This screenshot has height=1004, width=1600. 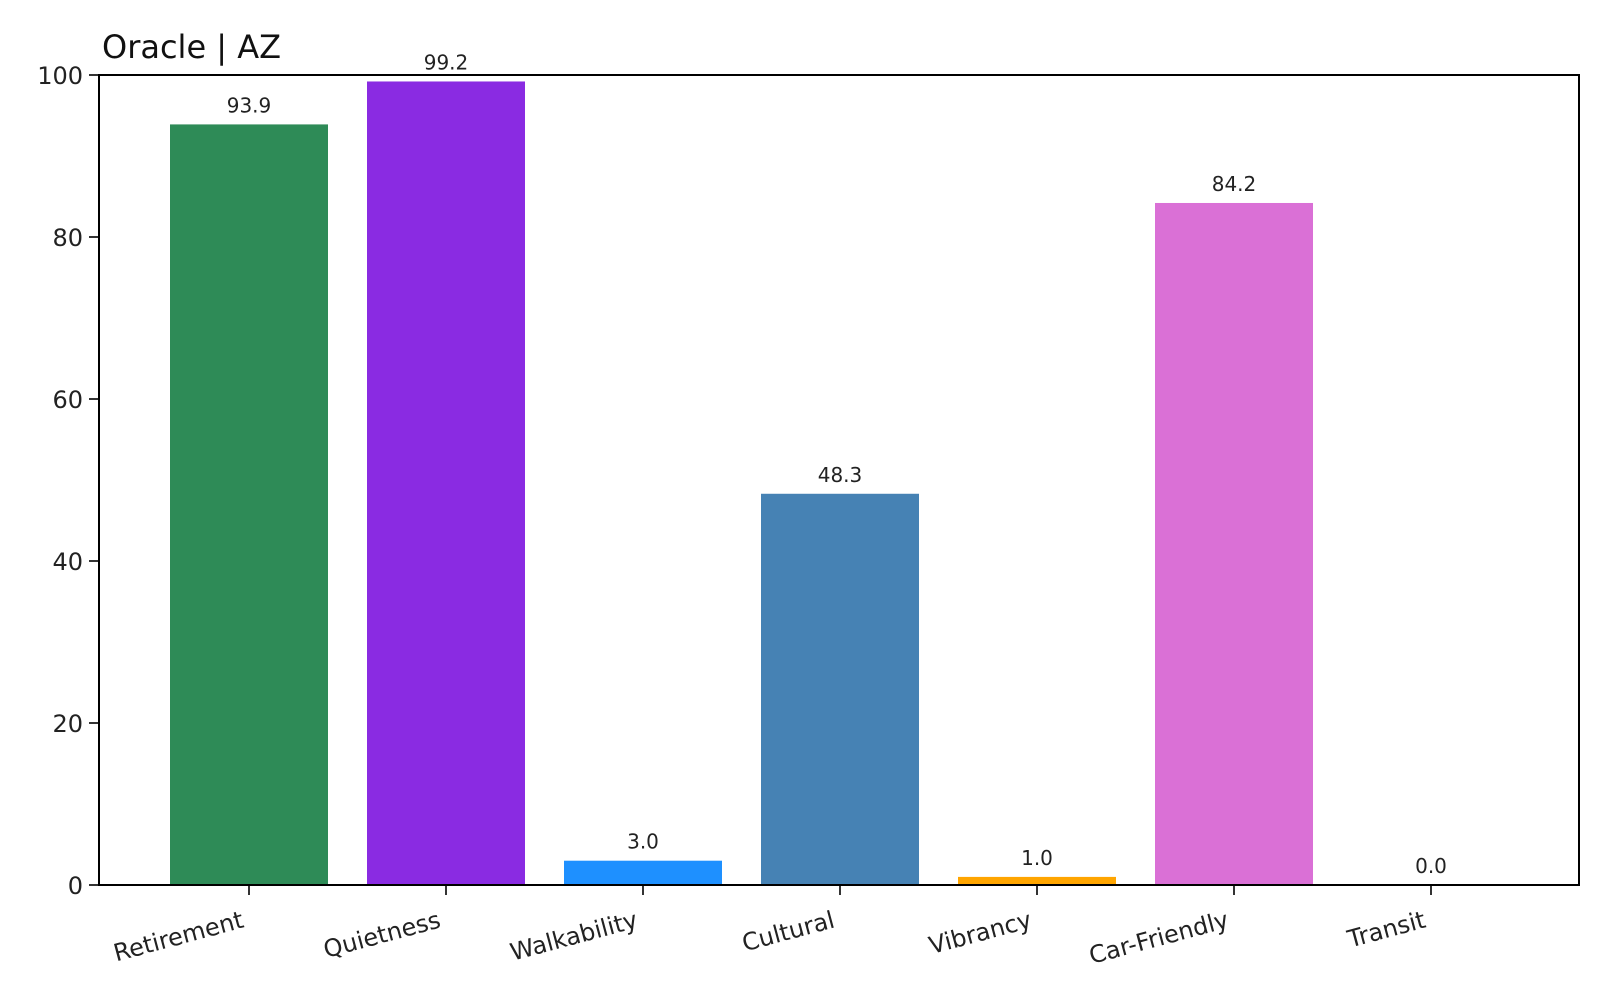 What do you see at coordinates (67, 238) in the screenshot?
I see `y-tick-label-80: 80` at bounding box center [67, 238].